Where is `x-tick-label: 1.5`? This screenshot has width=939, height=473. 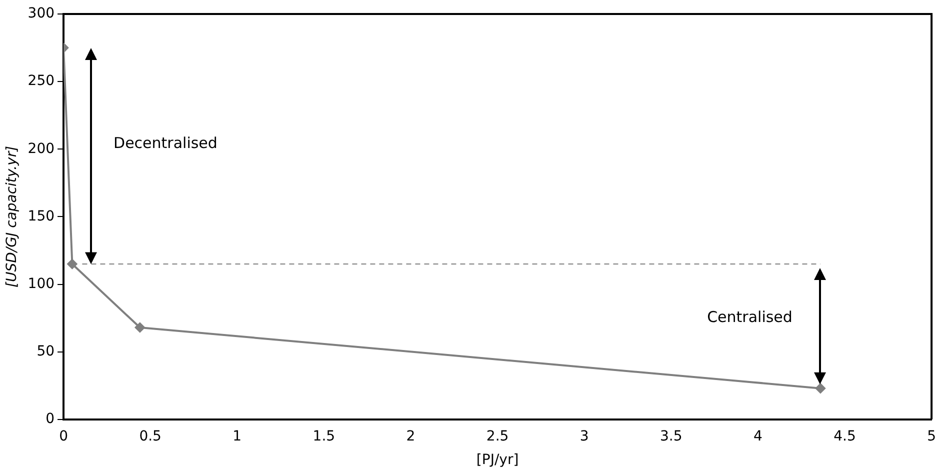 x-tick-label: 1.5 is located at coordinates (324, 436).